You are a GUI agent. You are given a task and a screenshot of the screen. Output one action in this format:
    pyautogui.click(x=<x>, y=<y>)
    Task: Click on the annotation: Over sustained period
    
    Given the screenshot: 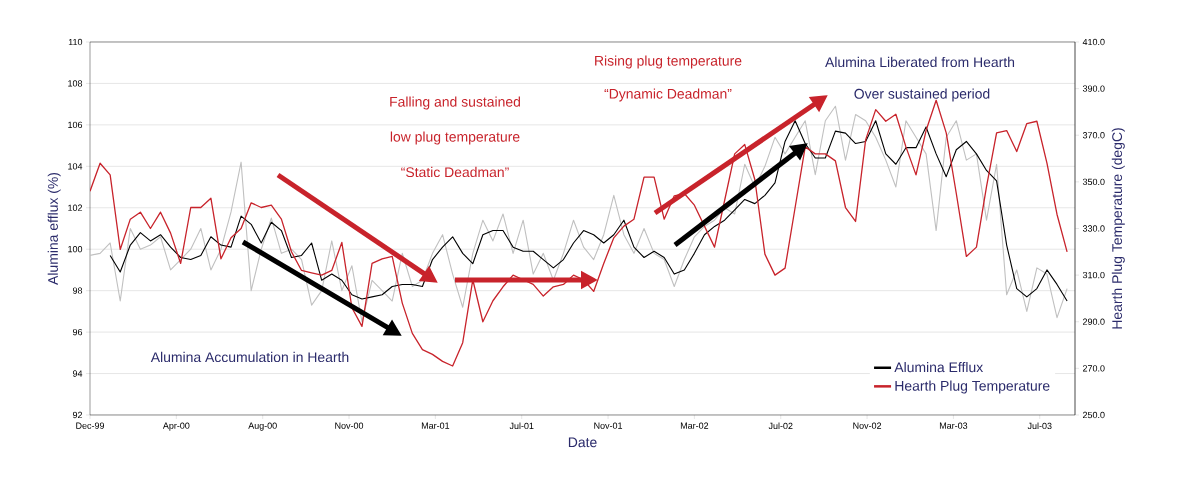 What is the action you would take?
    pyautogui.click(x=922, y=95)
    